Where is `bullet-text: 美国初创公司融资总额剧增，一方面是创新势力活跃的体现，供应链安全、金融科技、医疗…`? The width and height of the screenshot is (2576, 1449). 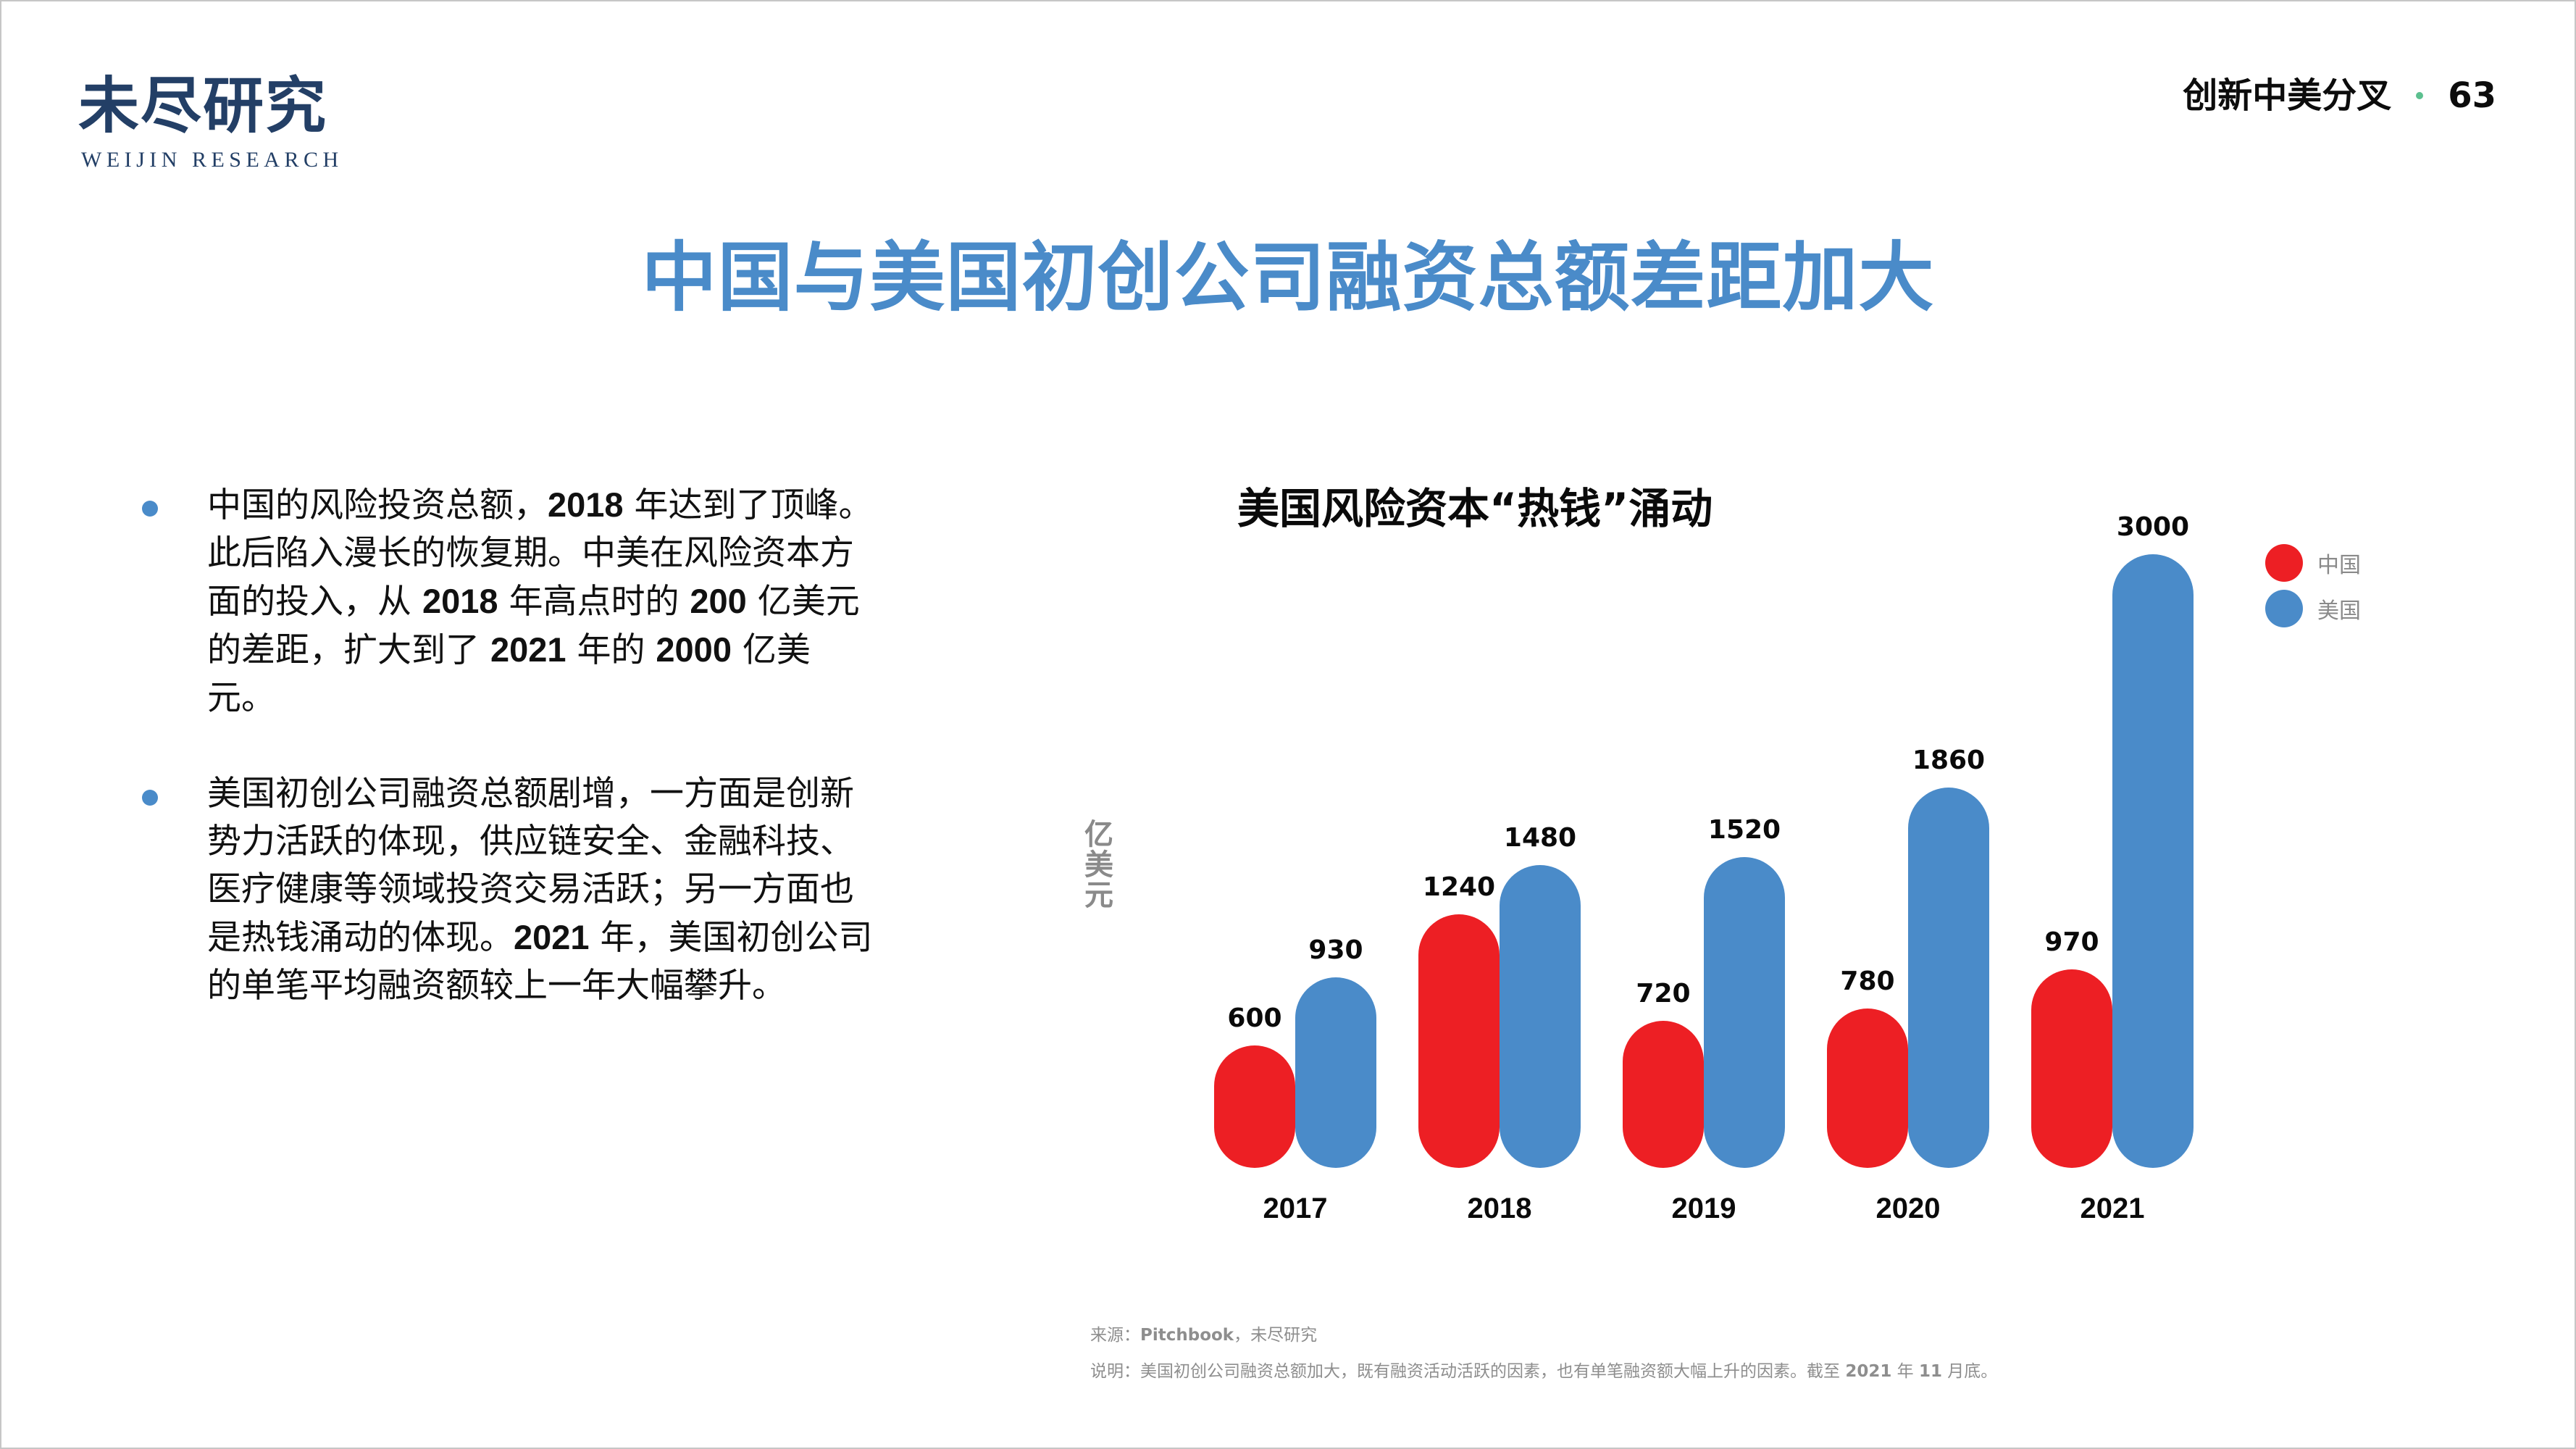
bullet-text: 美国初创公司融资总额剧增，一方面是创新势力活跃的体现，供应链安全、金融科技、医疗… is located at coordinates (540, 890).